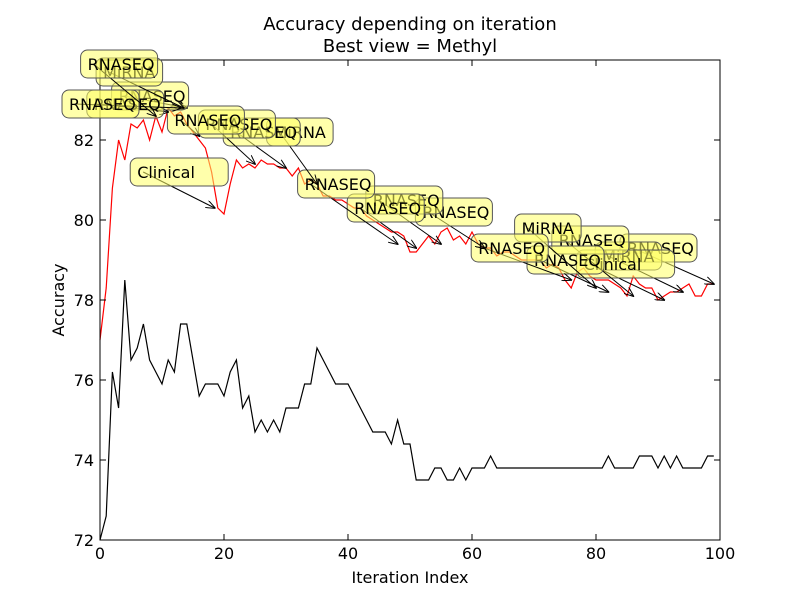 The width and height of the screenshot is (800, 604). I want to click on chart-title: Accuracy depending on iteration, so click(409, 24).